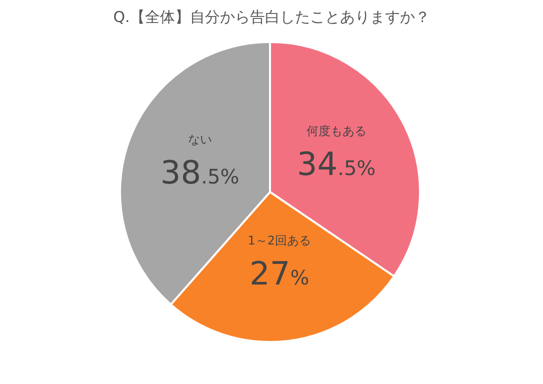  What do you see at coordinates (336, 163) in the screenshot?
I see `data-label: 34.5%` at bounding box center [336, 163].